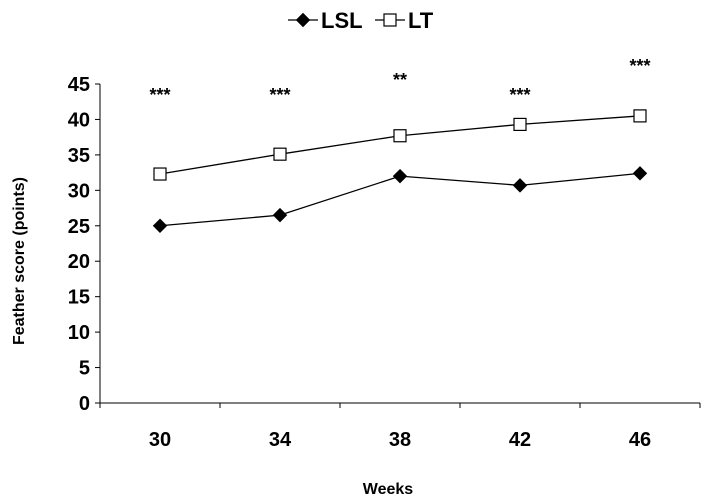 Image resolution: width=727 pixels, height=500 pixels. I want to click on legend-label: LSL, so click(342, 20).